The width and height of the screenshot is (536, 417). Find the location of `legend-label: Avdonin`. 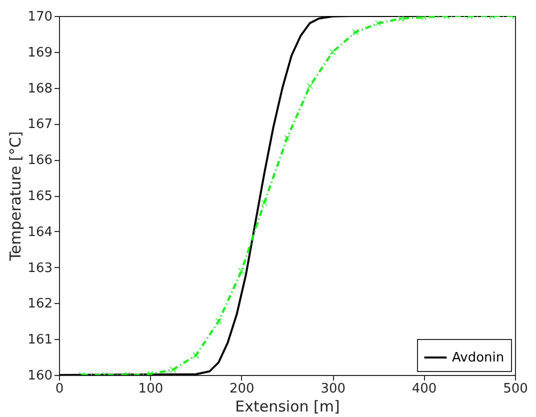

legend-label: Avdonin is located at coordinates (478, 358).